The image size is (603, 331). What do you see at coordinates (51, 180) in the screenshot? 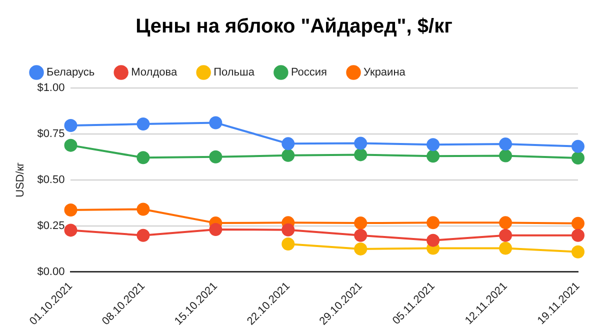
I see `y-tick-label: $0.50` at bounding box center [51, 180].